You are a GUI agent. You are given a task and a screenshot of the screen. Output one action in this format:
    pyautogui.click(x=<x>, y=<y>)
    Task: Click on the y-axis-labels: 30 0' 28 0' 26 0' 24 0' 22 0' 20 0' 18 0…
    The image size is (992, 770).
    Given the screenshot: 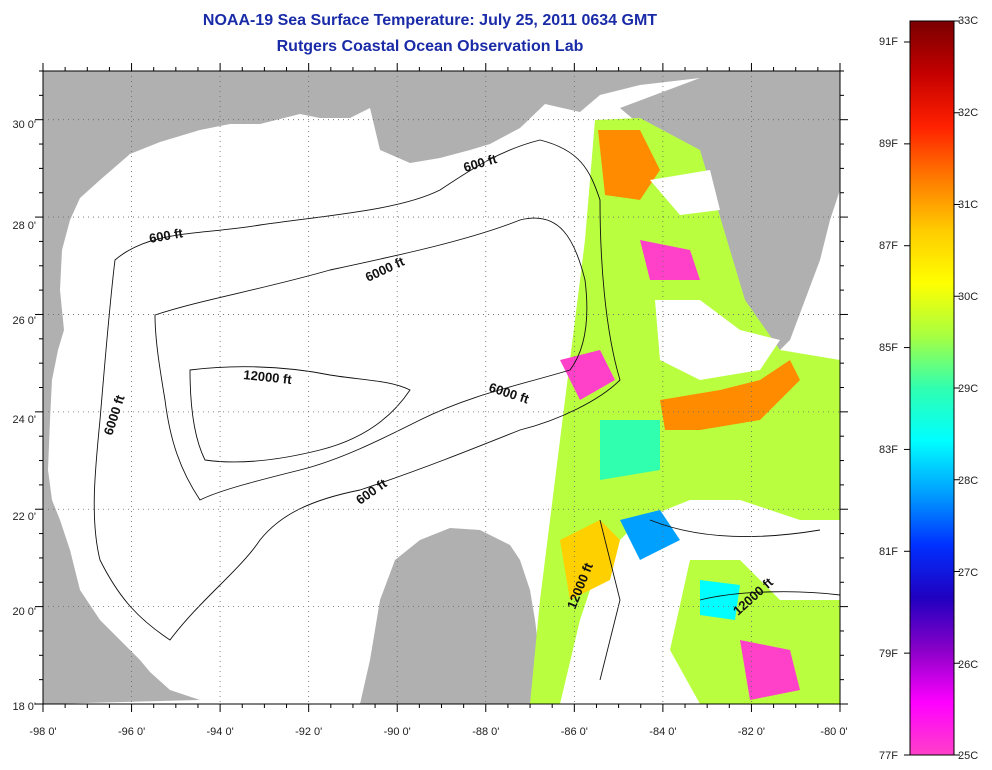 What is the action you would take?
    pyautogui.click(x=24, y=416)
    